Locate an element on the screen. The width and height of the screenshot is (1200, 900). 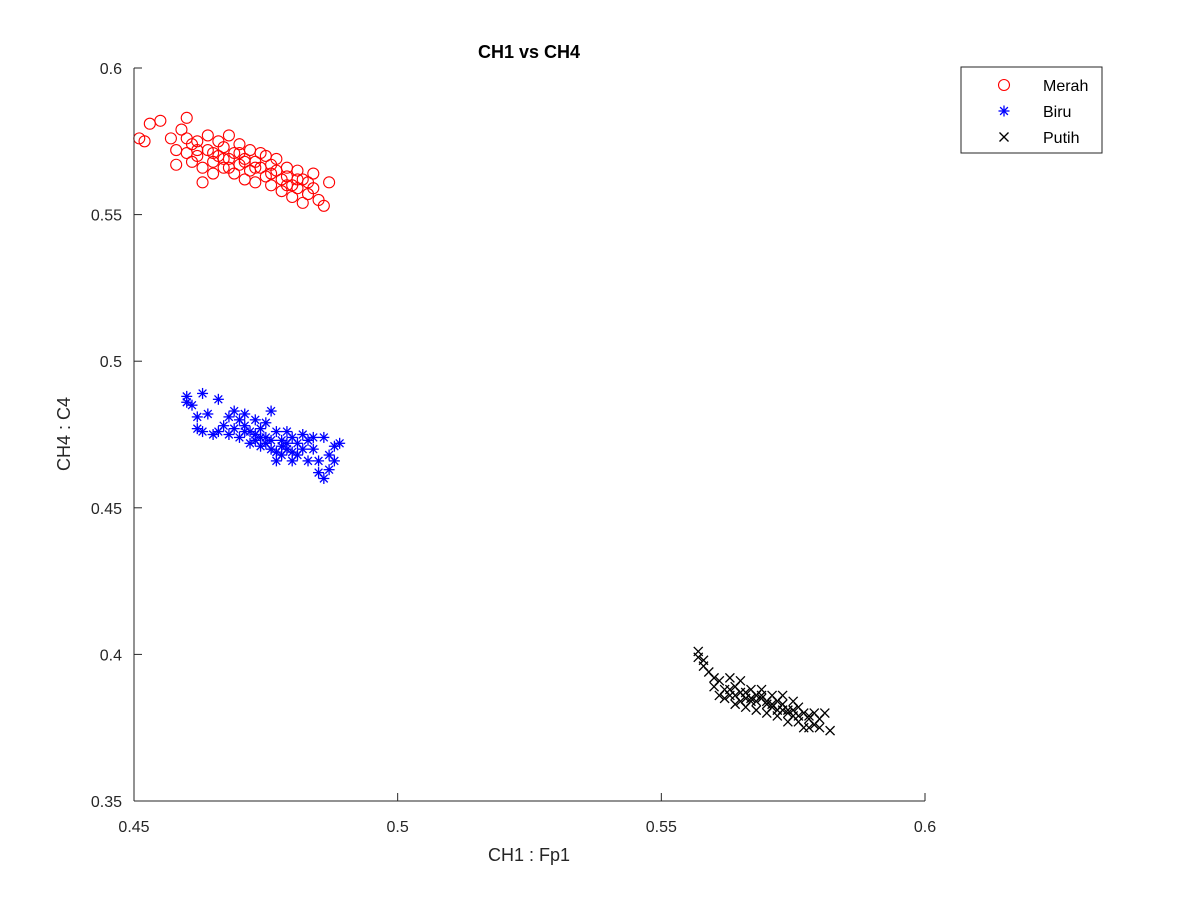
x-tick-label: 0.45 is located at coordinates (133, 827).